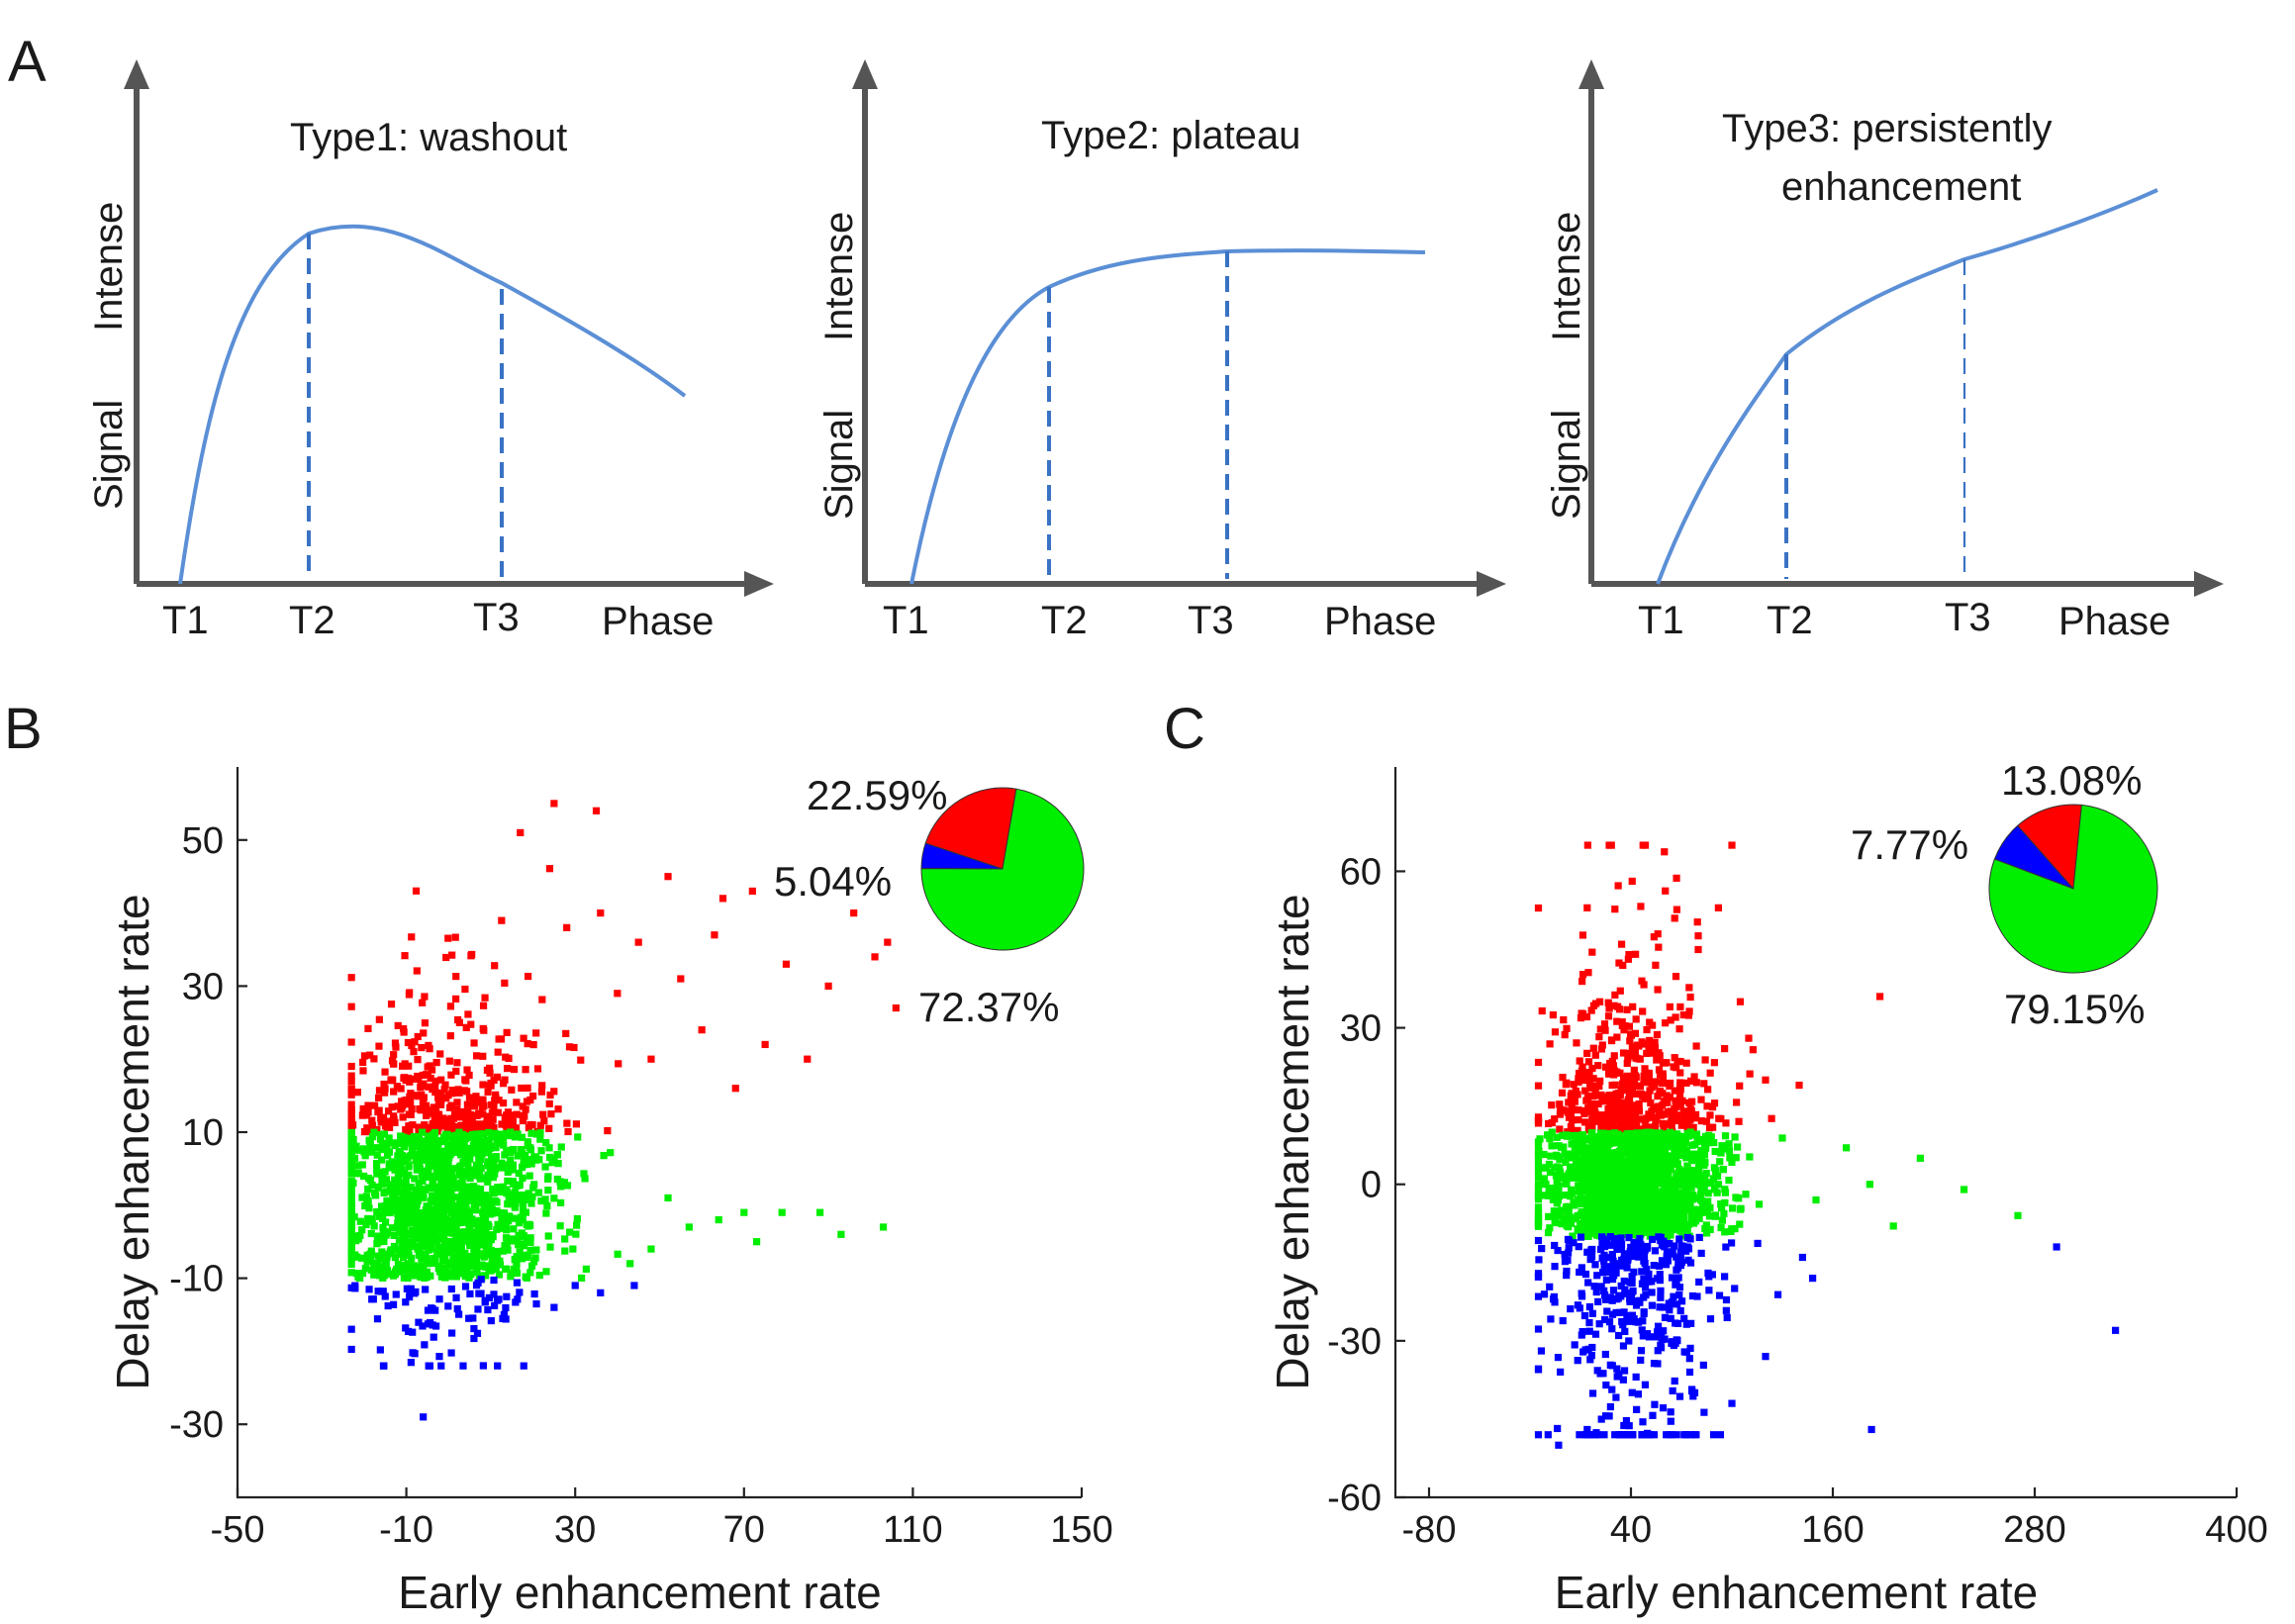 The width and height of the screenshot is (2295, 1624). I want to click on y-tick-label: 30, so click(203, 986).